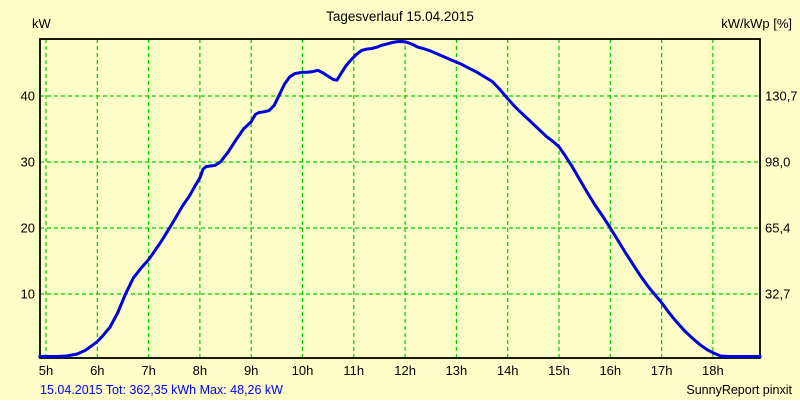 This screenshot has width=800, height=405. I want to click on right-axis-tick-labels: 130,7 98,0 65,4 32,7, so click(781, 195).